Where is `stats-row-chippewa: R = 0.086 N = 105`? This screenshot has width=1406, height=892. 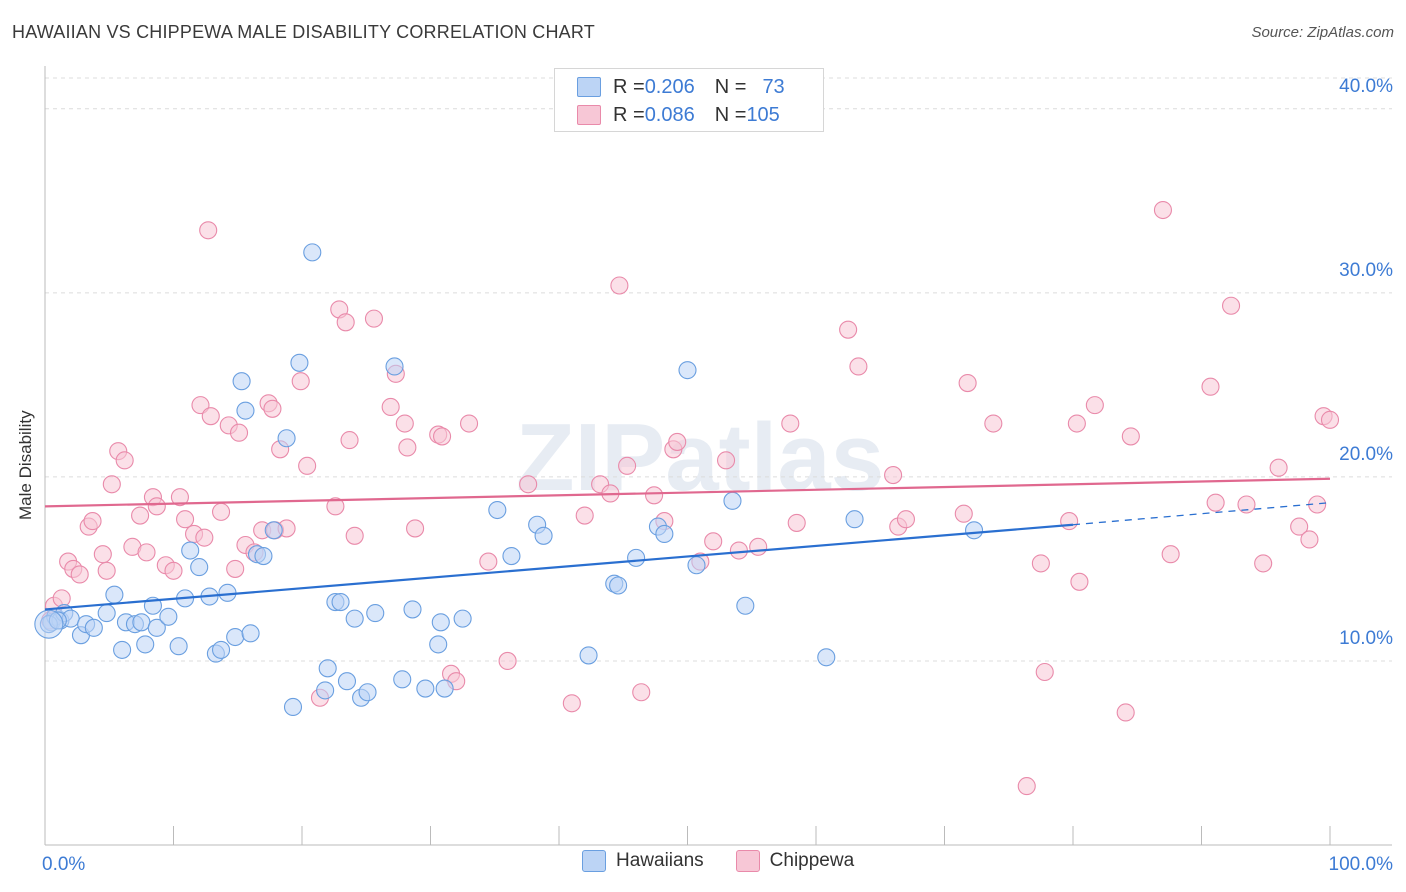
stats-row-chippewa: R = 0.086 N = 105 is located at coordinates (678, 115).